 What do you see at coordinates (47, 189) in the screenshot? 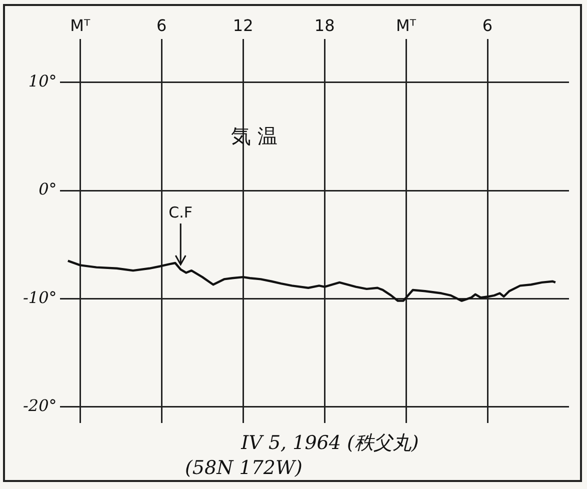
I see `y-tick-label: 0°` at bounding box center [47, 189].